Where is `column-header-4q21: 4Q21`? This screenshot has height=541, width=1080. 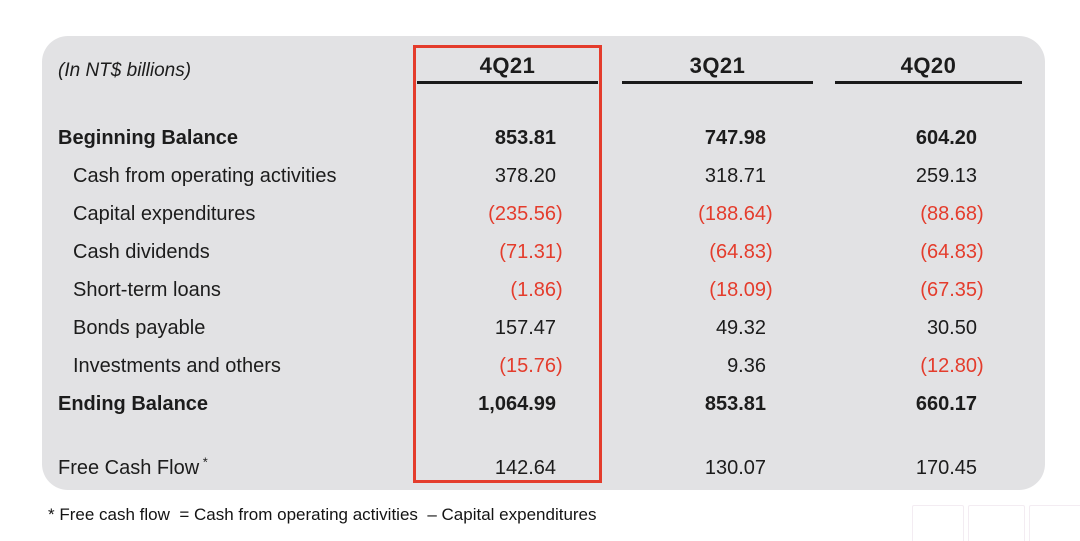 column-header-4q21: 4Q21 is located at coordinates (507, 67).